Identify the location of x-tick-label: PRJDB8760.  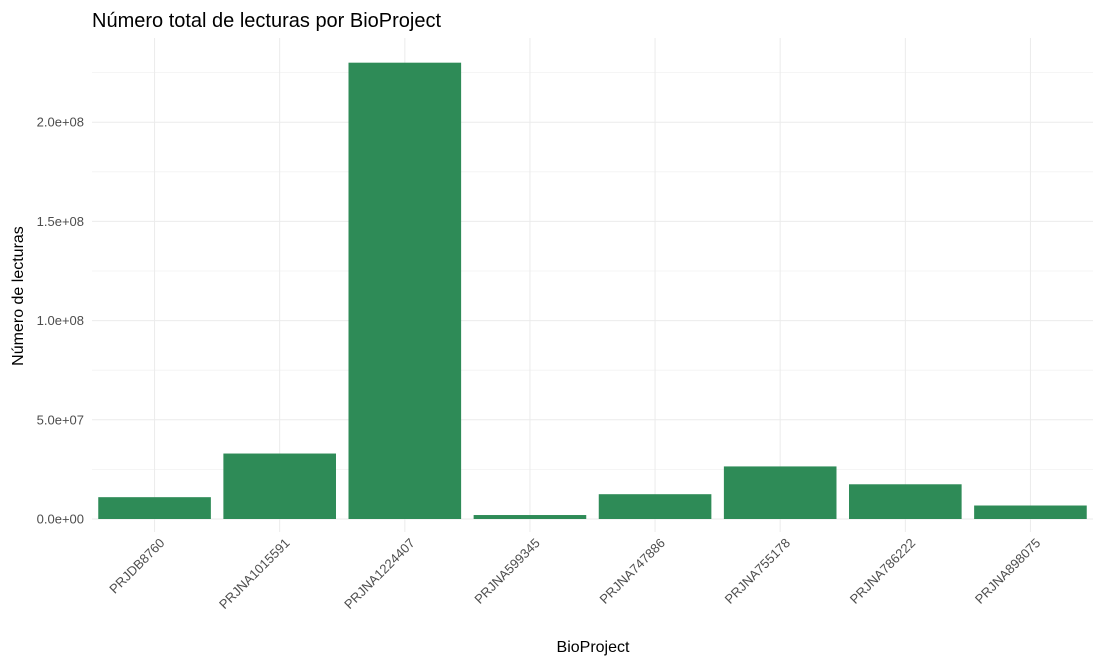
(136, 565).